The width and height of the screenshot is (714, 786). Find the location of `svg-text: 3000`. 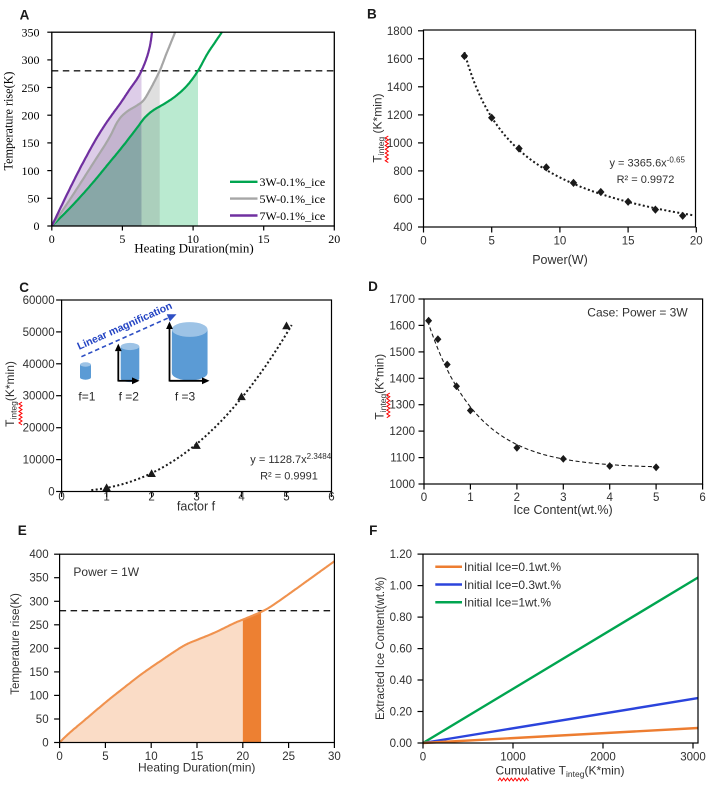

svg-text: 3000 is located at coordinates (693, 758).